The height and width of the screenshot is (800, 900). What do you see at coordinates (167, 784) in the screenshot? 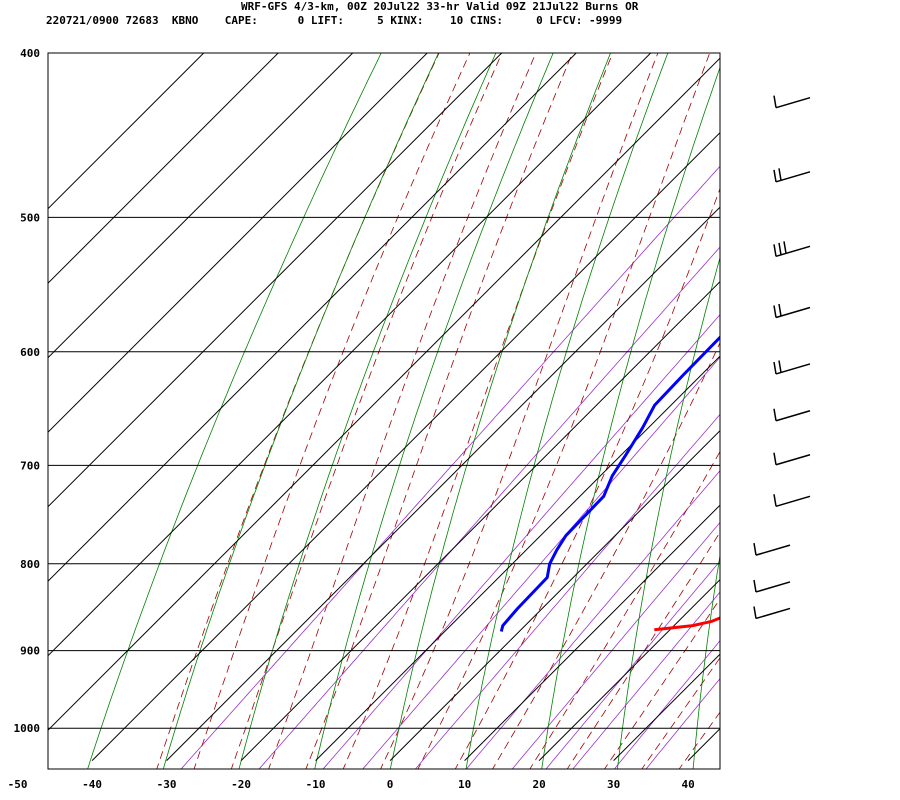
I see `temperature-tick-label: -30` at bounding box center [167, 784].